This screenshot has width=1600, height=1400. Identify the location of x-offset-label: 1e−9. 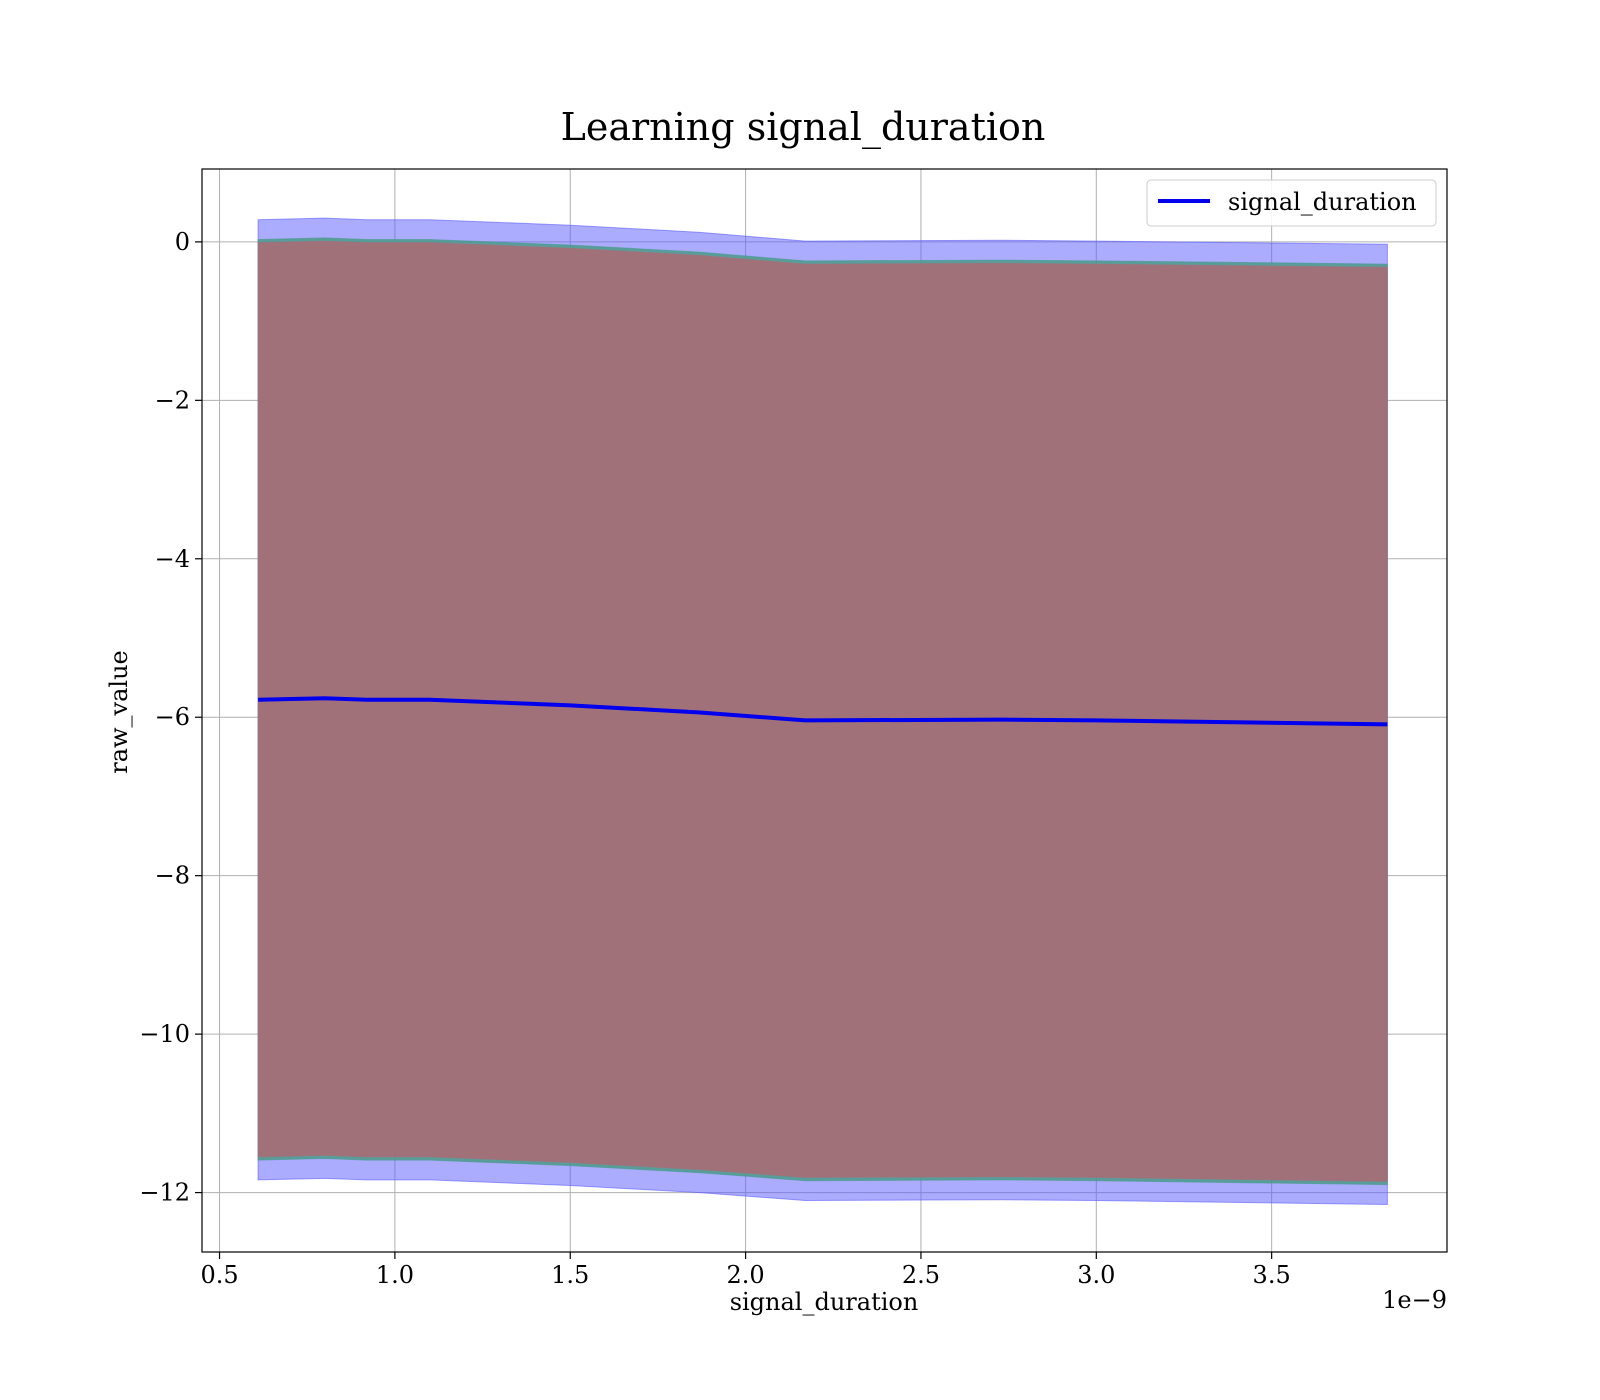
(1414, 1300).